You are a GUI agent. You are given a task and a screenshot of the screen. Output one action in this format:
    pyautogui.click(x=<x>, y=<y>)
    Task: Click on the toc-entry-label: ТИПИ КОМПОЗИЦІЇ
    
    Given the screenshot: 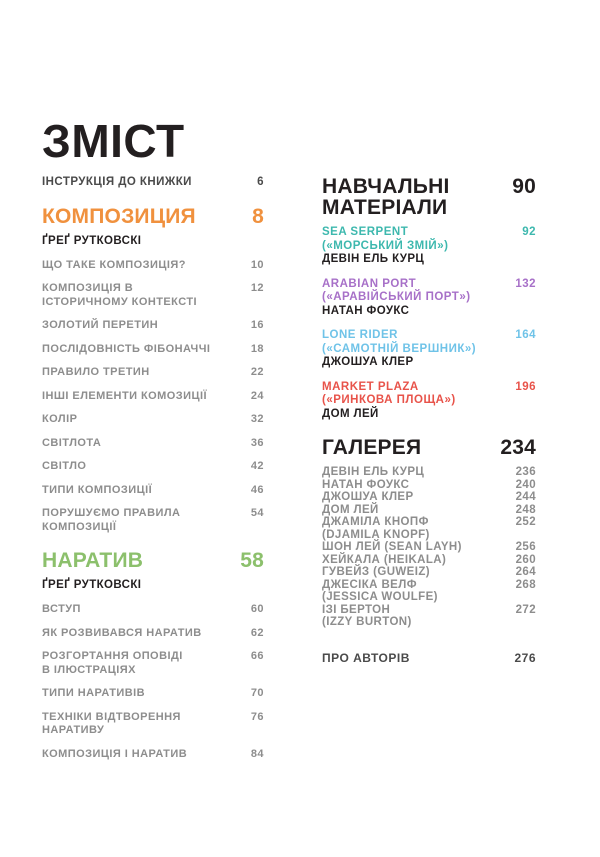 What is the action you would take?
    pyautogui.click(x=97, y=489)
    